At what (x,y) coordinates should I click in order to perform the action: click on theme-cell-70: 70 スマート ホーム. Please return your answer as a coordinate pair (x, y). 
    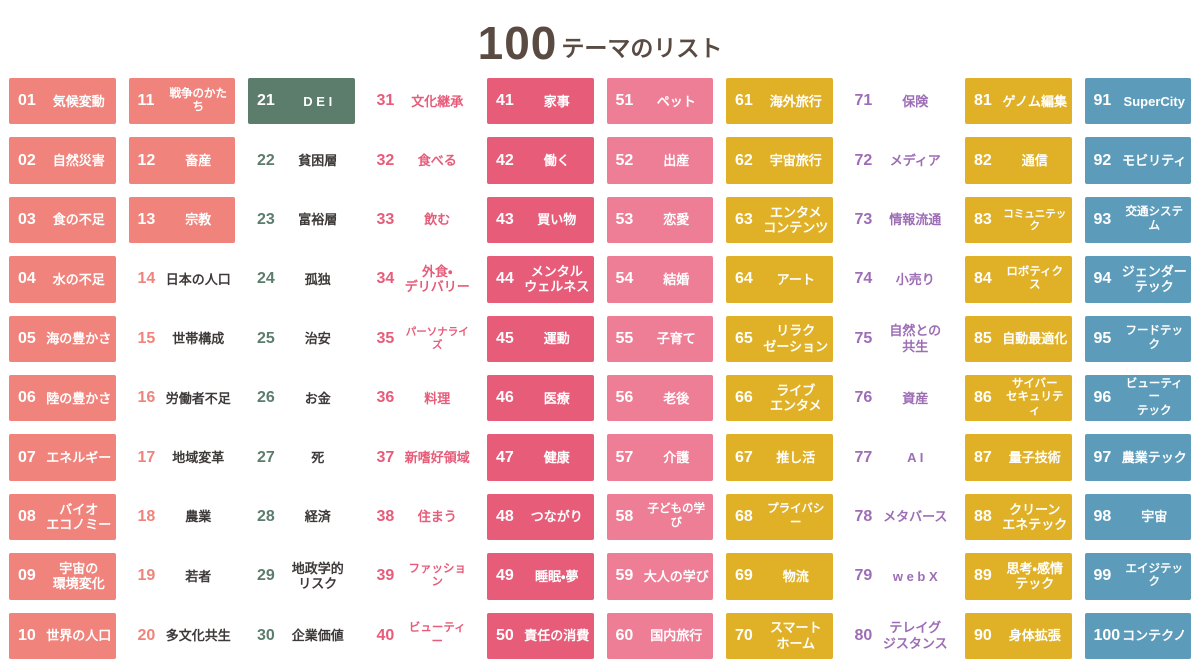
    Looking at the image, I should click on (779, 635).